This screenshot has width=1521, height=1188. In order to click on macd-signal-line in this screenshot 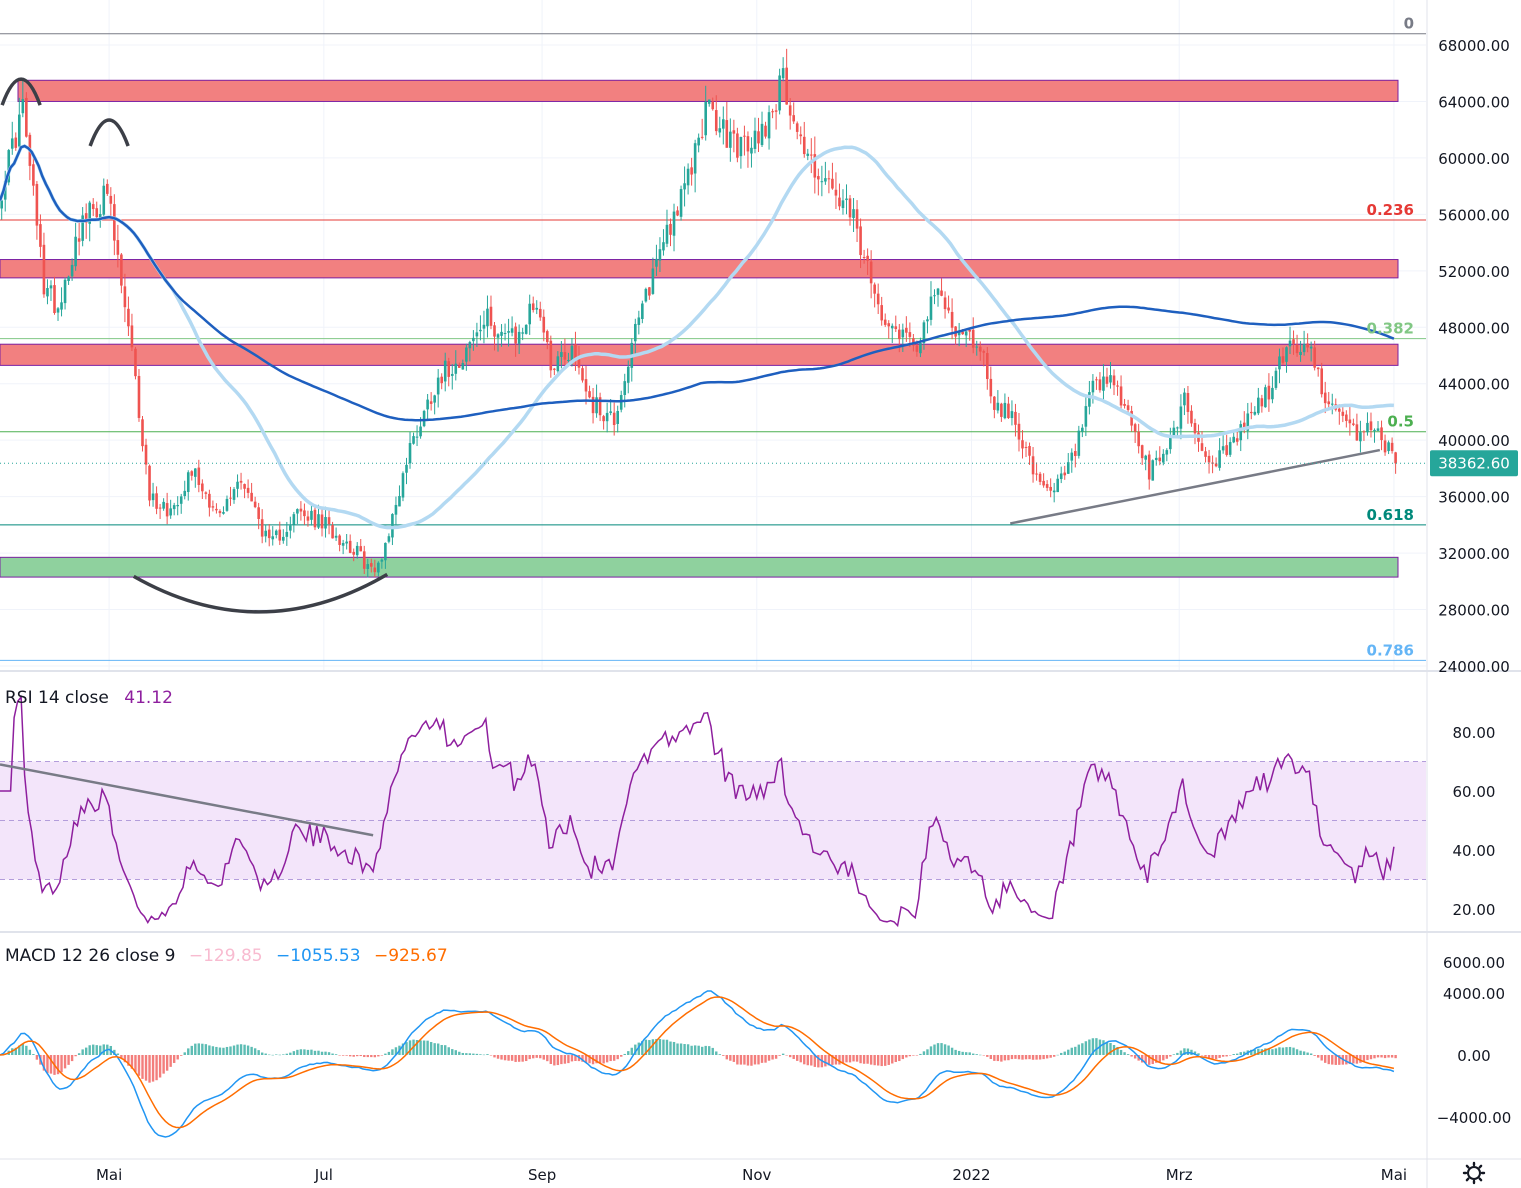, I will do `click(697, 1062)`.